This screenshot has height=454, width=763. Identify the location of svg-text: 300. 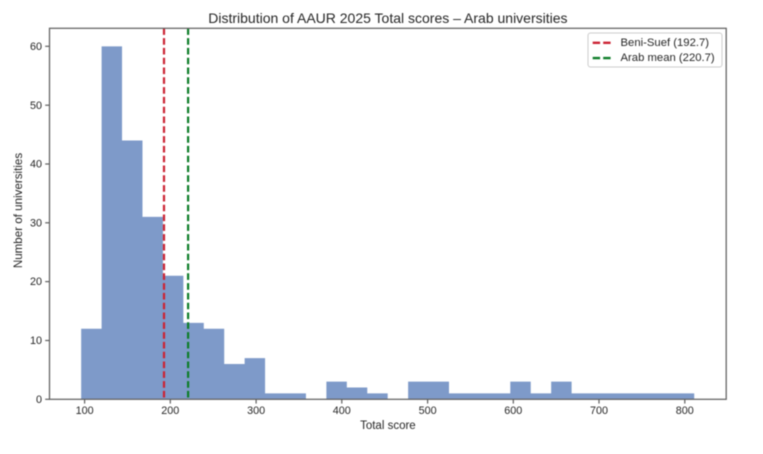
(256, 411).